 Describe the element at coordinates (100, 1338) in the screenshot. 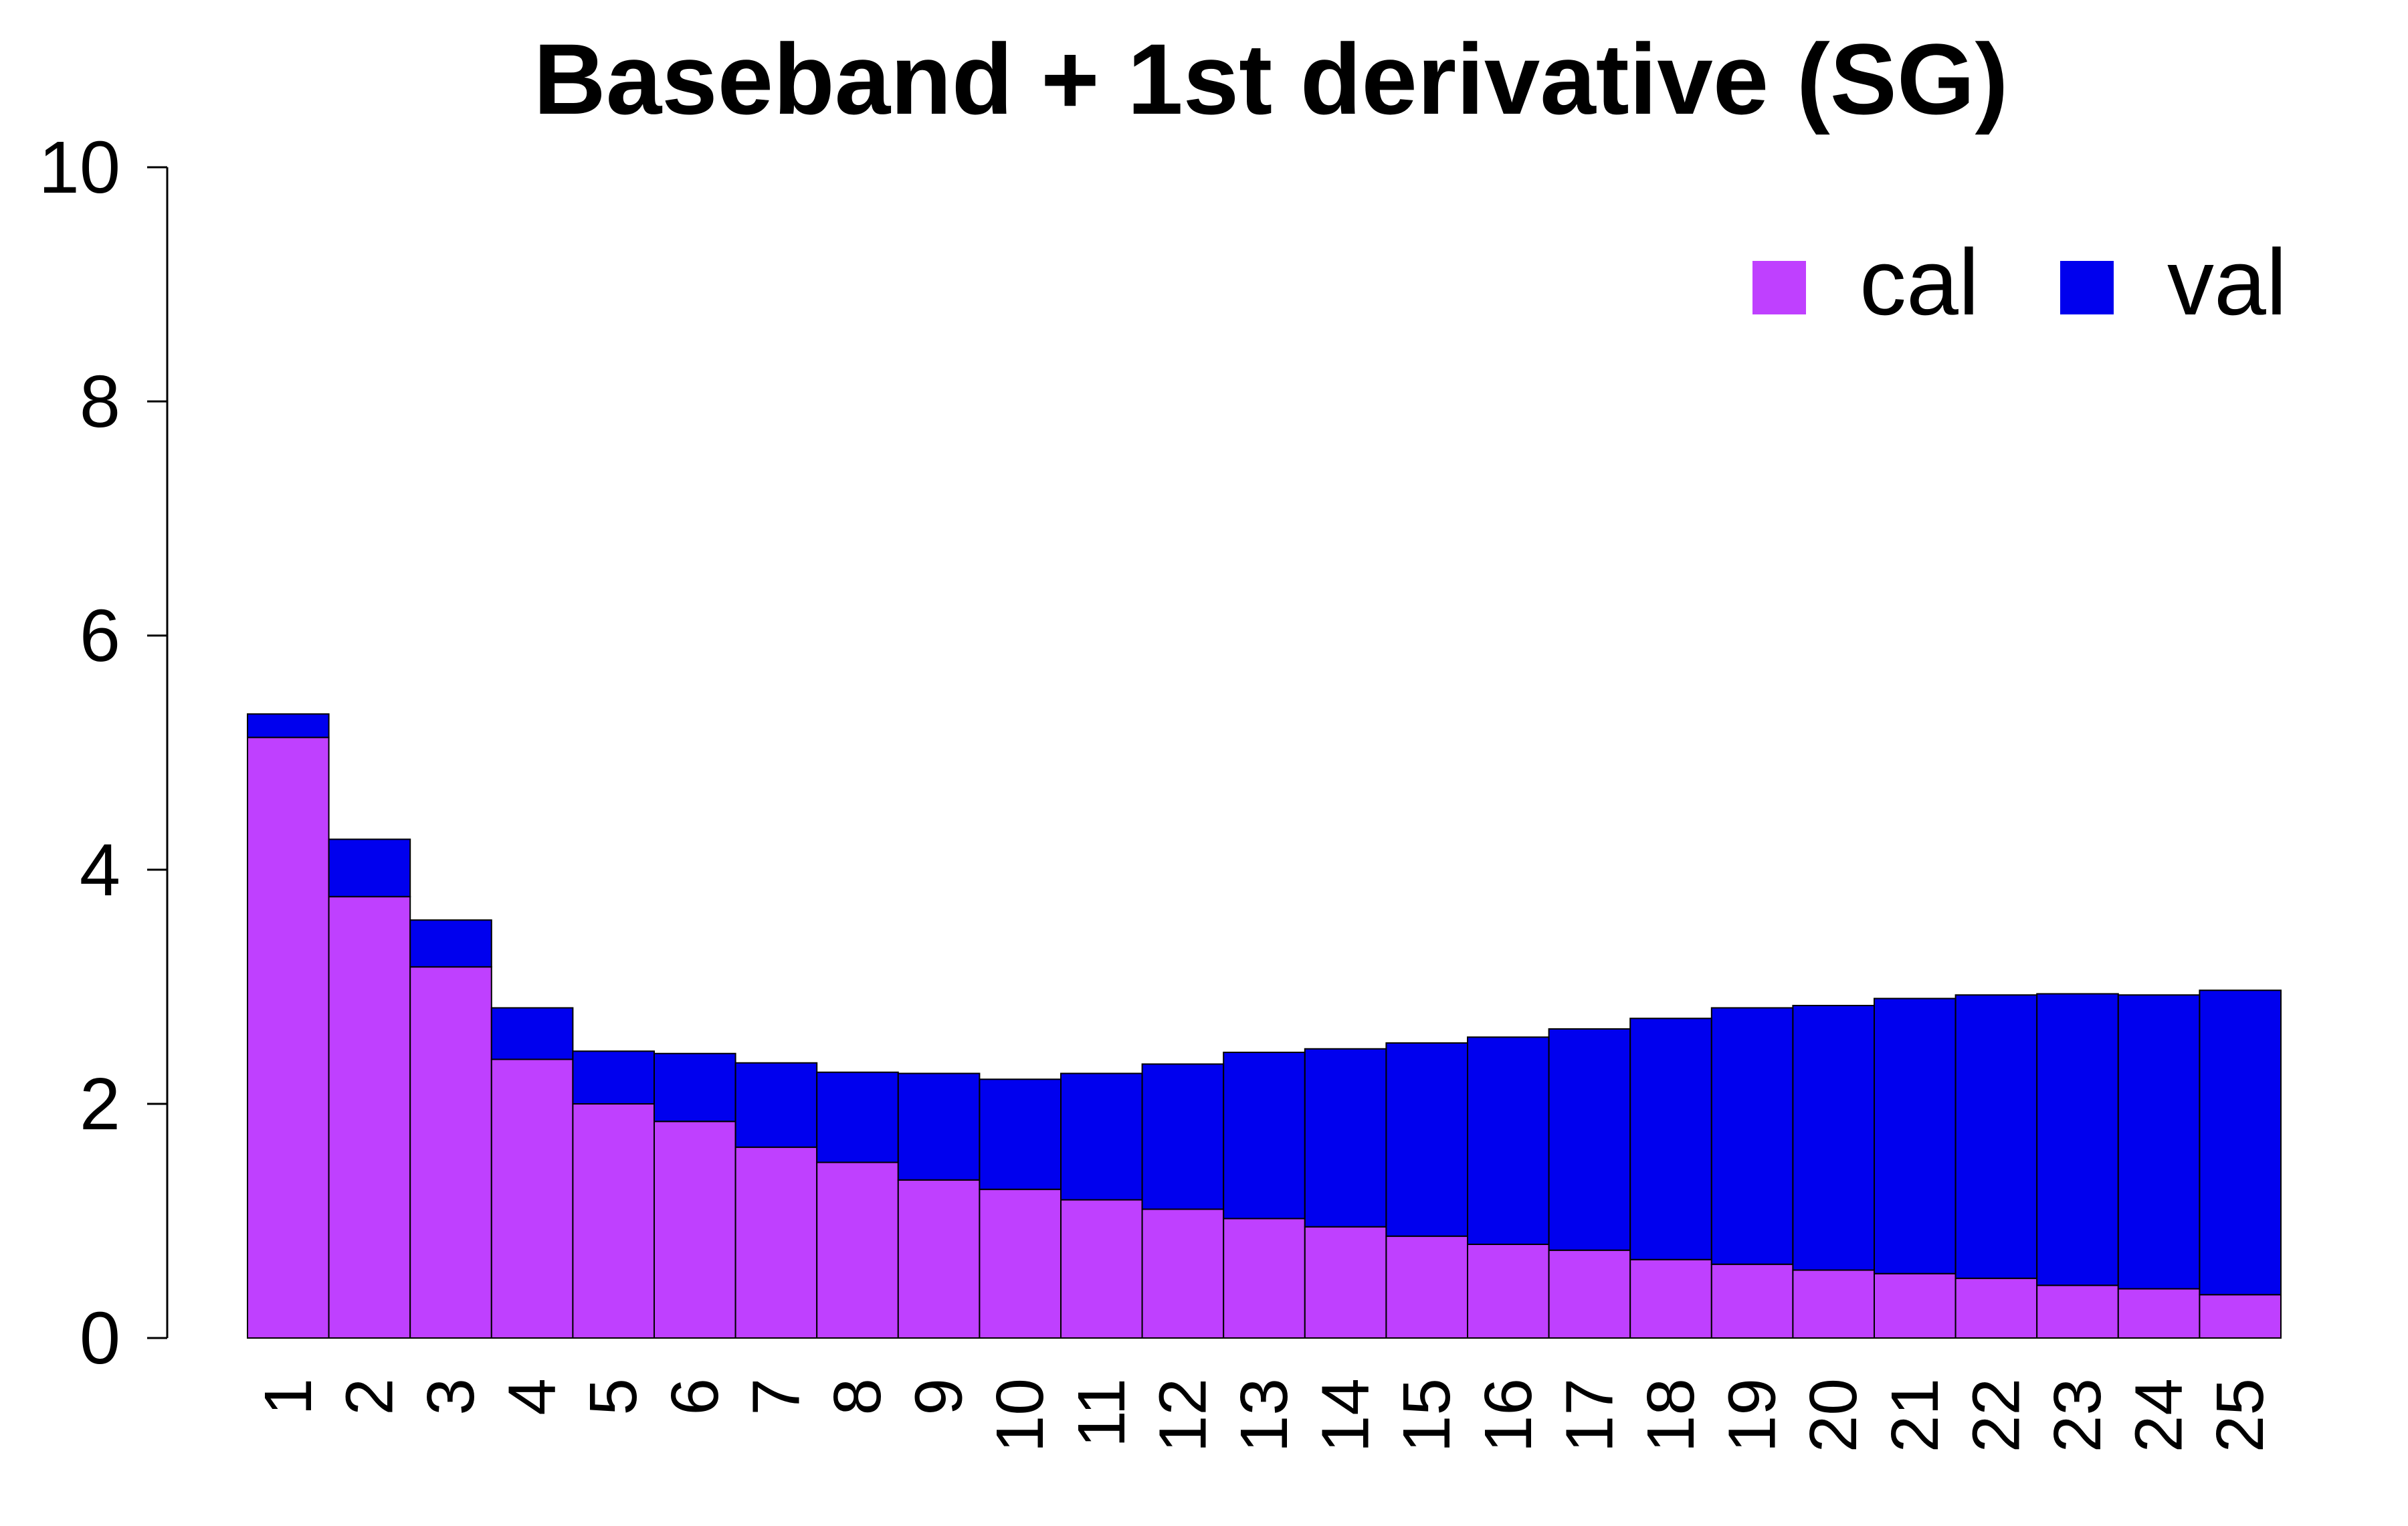

I see `y-tick-label: 0` at that location.